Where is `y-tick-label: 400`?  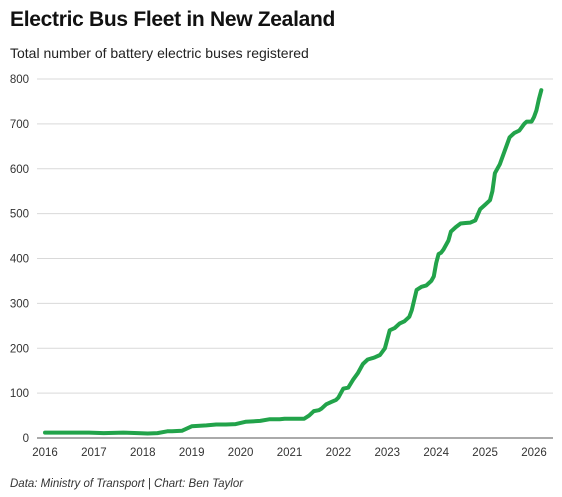
y-tick-label: 400 is located at coordinates (19, 260).